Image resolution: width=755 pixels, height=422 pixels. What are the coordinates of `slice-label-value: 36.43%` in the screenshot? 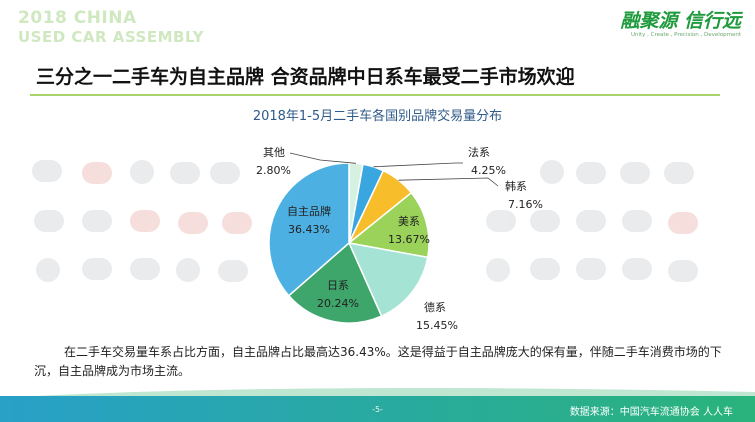 It's located at (309, 229).